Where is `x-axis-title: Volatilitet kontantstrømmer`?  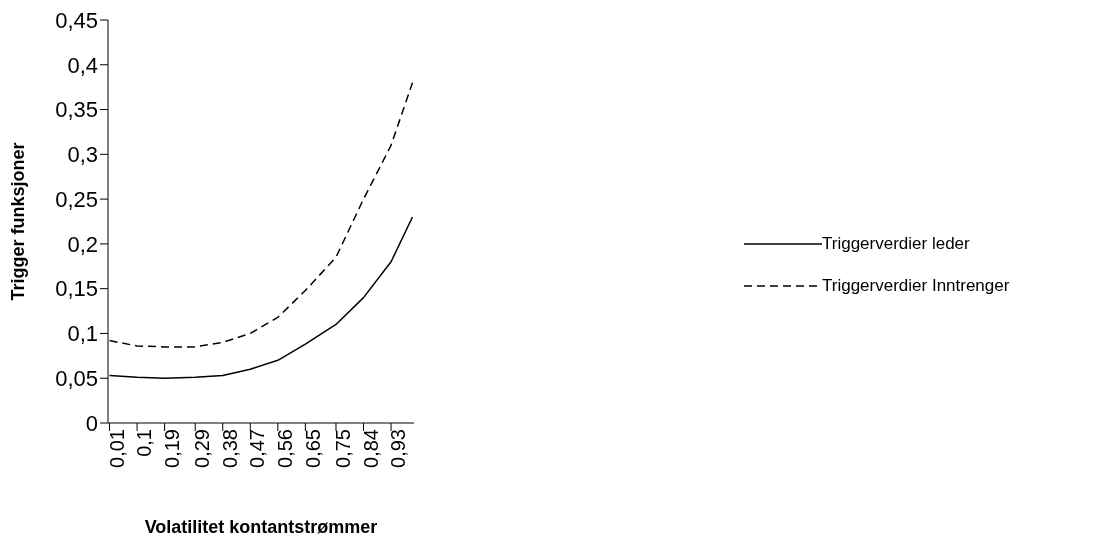 x-axis-title: Volatilitet kontantstrømmer is located at coordinates (261, 527).